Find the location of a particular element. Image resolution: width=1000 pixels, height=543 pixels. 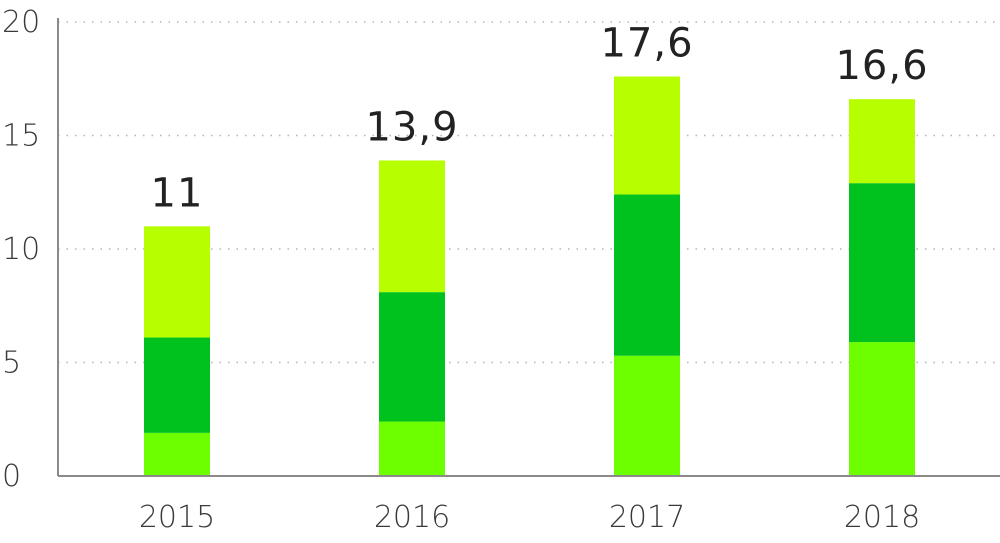

total-label: 13,9 is located at coordinates (411, 127).